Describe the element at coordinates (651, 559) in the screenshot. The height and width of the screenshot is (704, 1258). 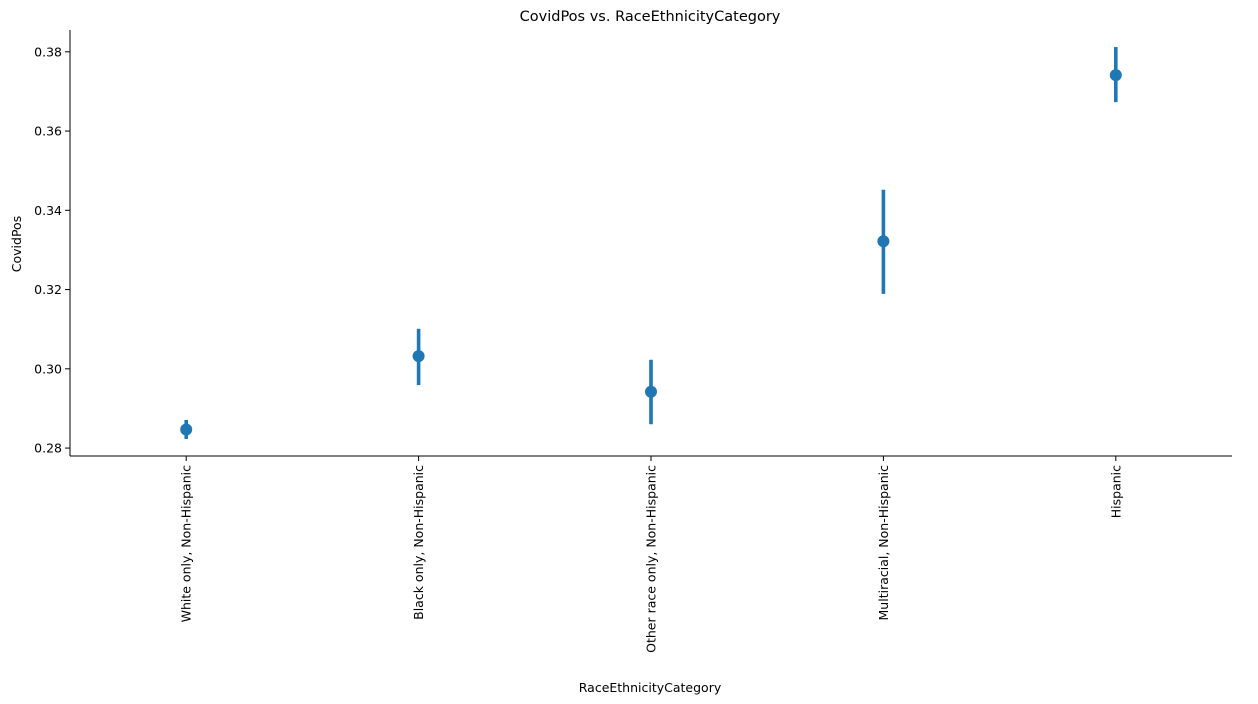
I see `x-tick-label: Other race only, Non-Hispanic` at that location.